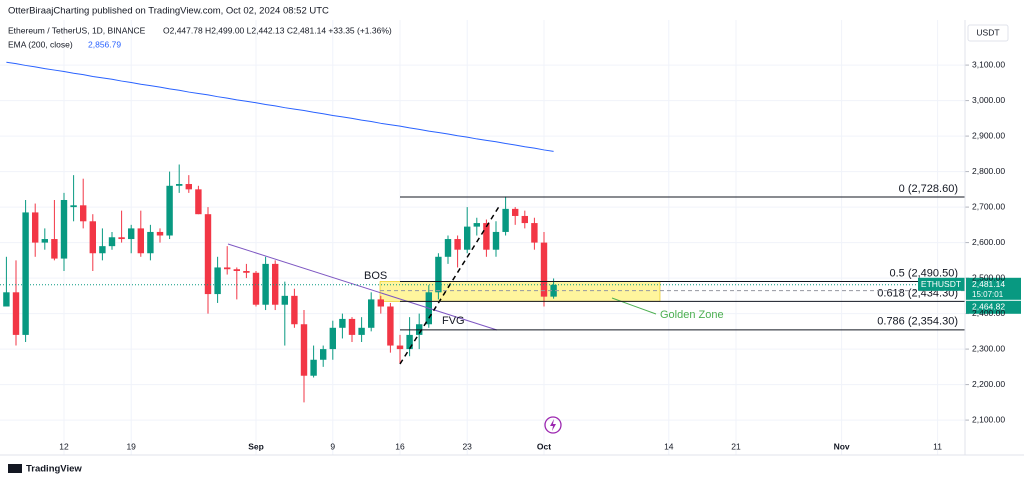 This screenshot has width=1024, height=483. Describe the element at coordinates (634, 306) in the screenshot. I see `annotation-arrow` at that location.